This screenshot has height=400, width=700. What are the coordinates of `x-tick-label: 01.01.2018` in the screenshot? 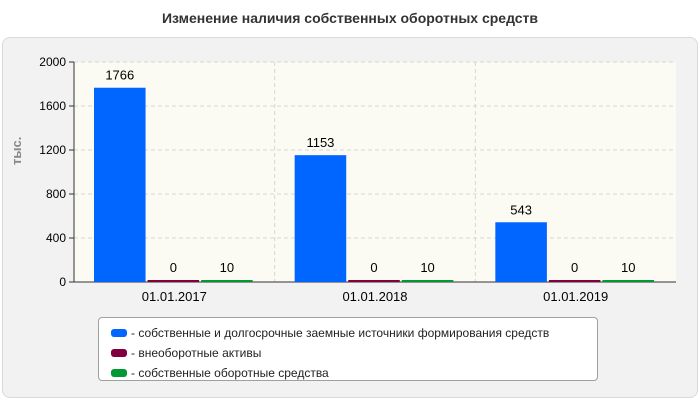 It's located at (374, 296).